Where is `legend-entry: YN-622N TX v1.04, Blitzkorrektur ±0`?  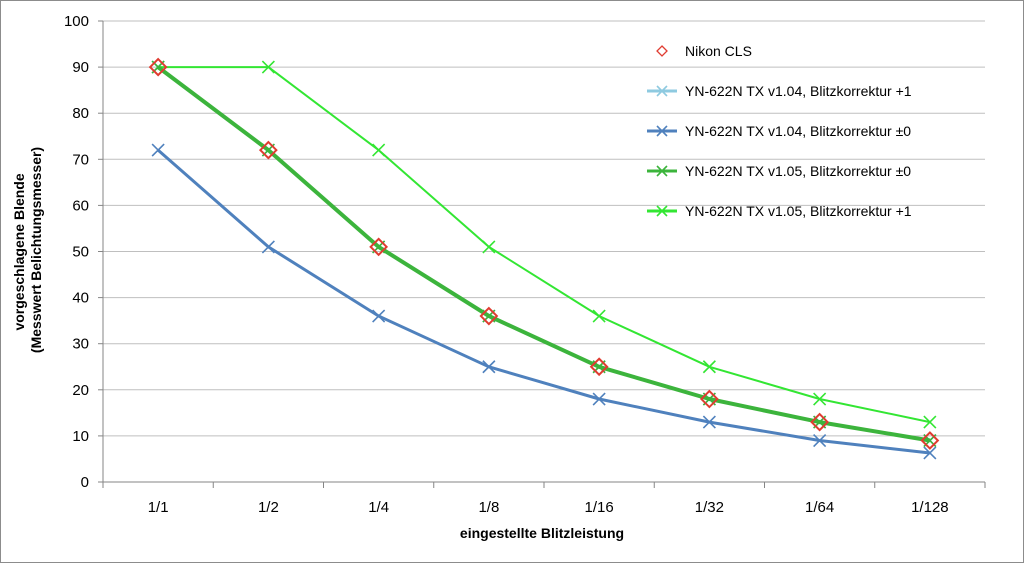 legend-entry: YN-622N TX v1.04, Blitzkorrektur ±0 is located at coordinates (779, 131).